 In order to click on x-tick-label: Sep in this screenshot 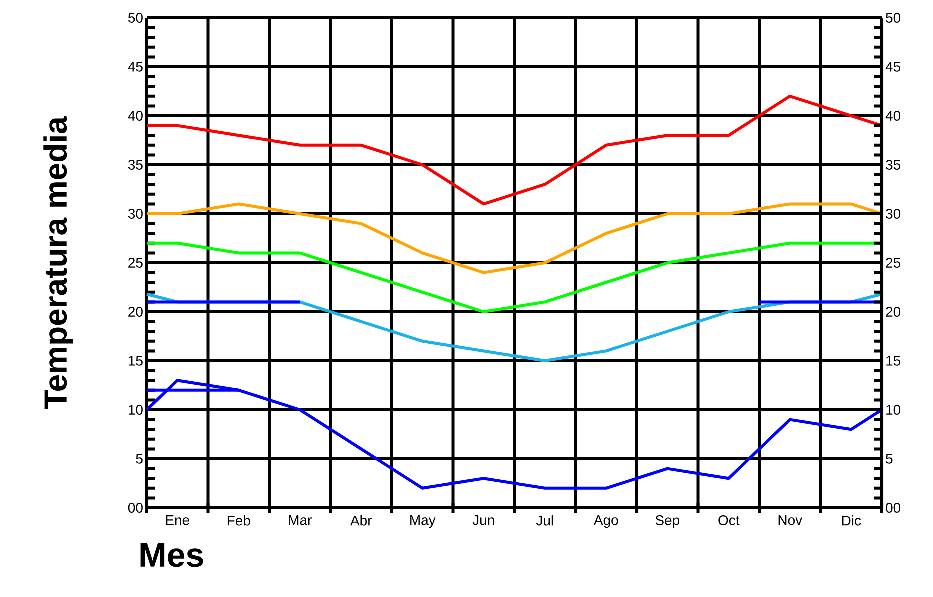, I will do `click(668, 522)`.